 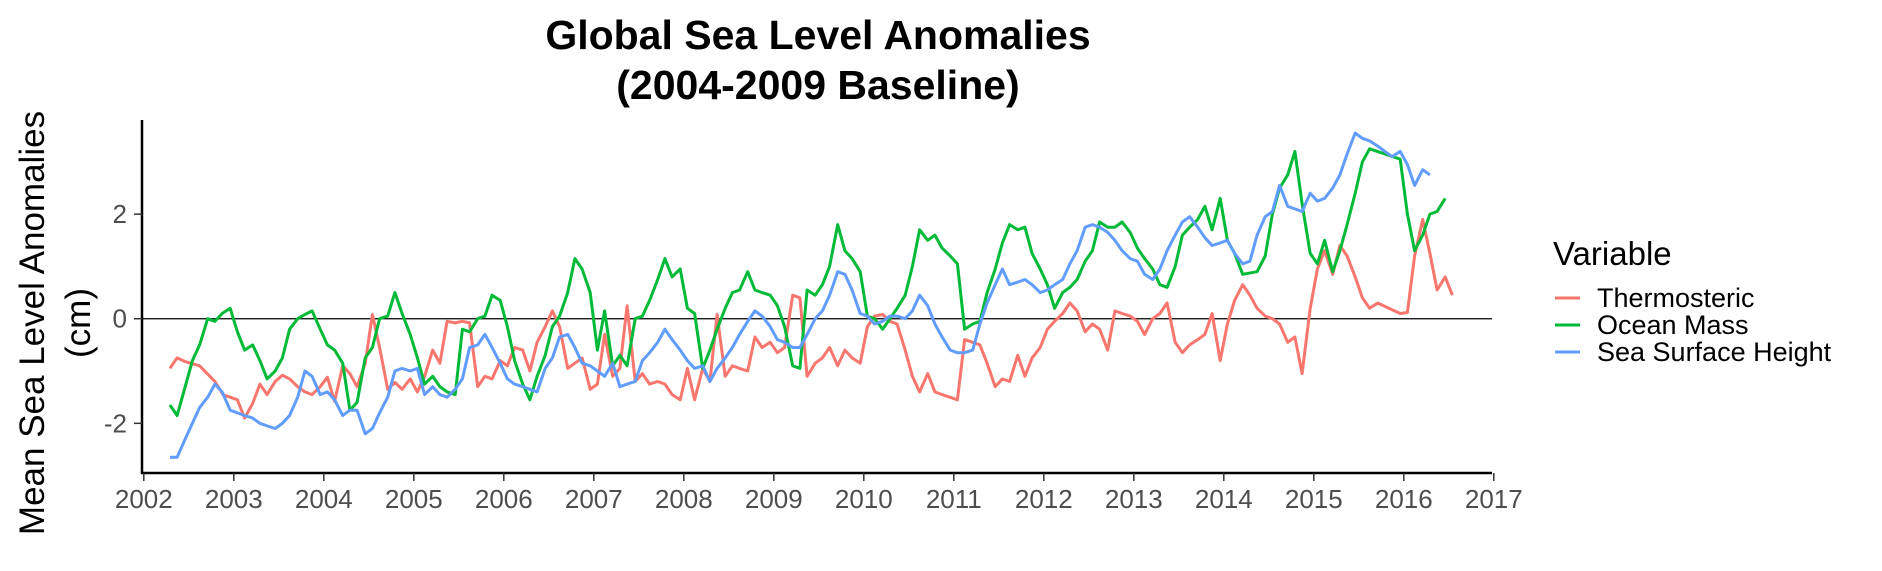 I want to click on chart-title-line-1: Global Sea Level Anomalies, so click(x=817, y=35).